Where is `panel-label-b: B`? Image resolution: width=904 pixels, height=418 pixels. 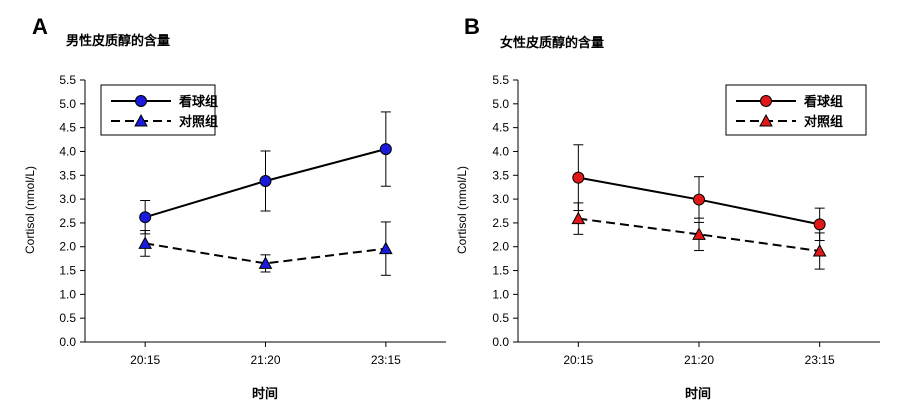
panel-label-b: B is located at coordinates (472, 26).